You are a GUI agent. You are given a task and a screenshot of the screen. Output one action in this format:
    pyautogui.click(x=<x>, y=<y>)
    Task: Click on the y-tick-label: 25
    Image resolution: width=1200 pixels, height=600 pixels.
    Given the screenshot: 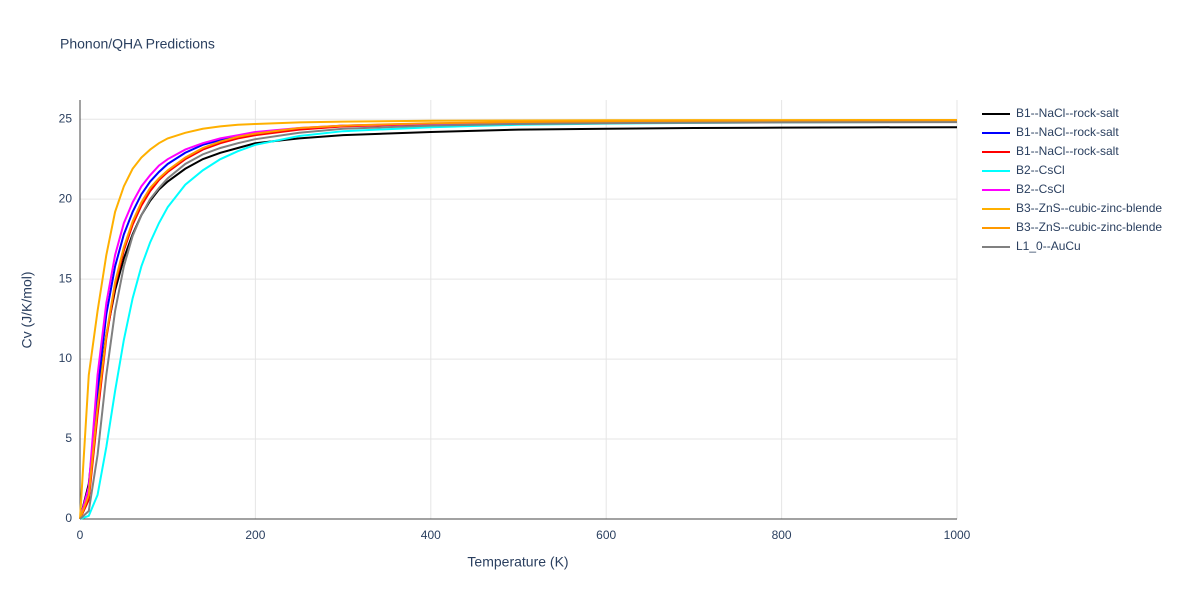 What is the action you would take?
    pyautogui.click(x=66, y=118)
    